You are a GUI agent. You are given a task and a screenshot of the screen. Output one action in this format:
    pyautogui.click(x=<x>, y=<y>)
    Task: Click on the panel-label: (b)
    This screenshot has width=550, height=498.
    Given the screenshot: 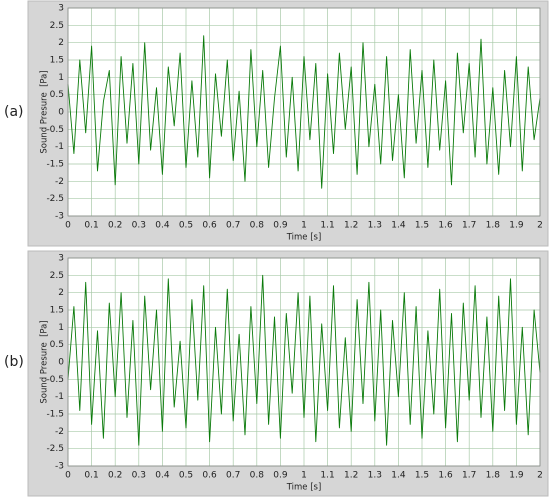 What is the action you would take?
    pyautogui.click(x=14, y=362)
    